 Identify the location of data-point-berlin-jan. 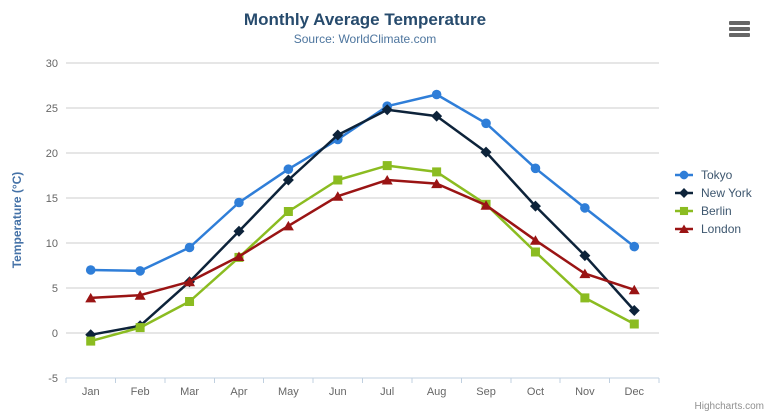
(91, 341).